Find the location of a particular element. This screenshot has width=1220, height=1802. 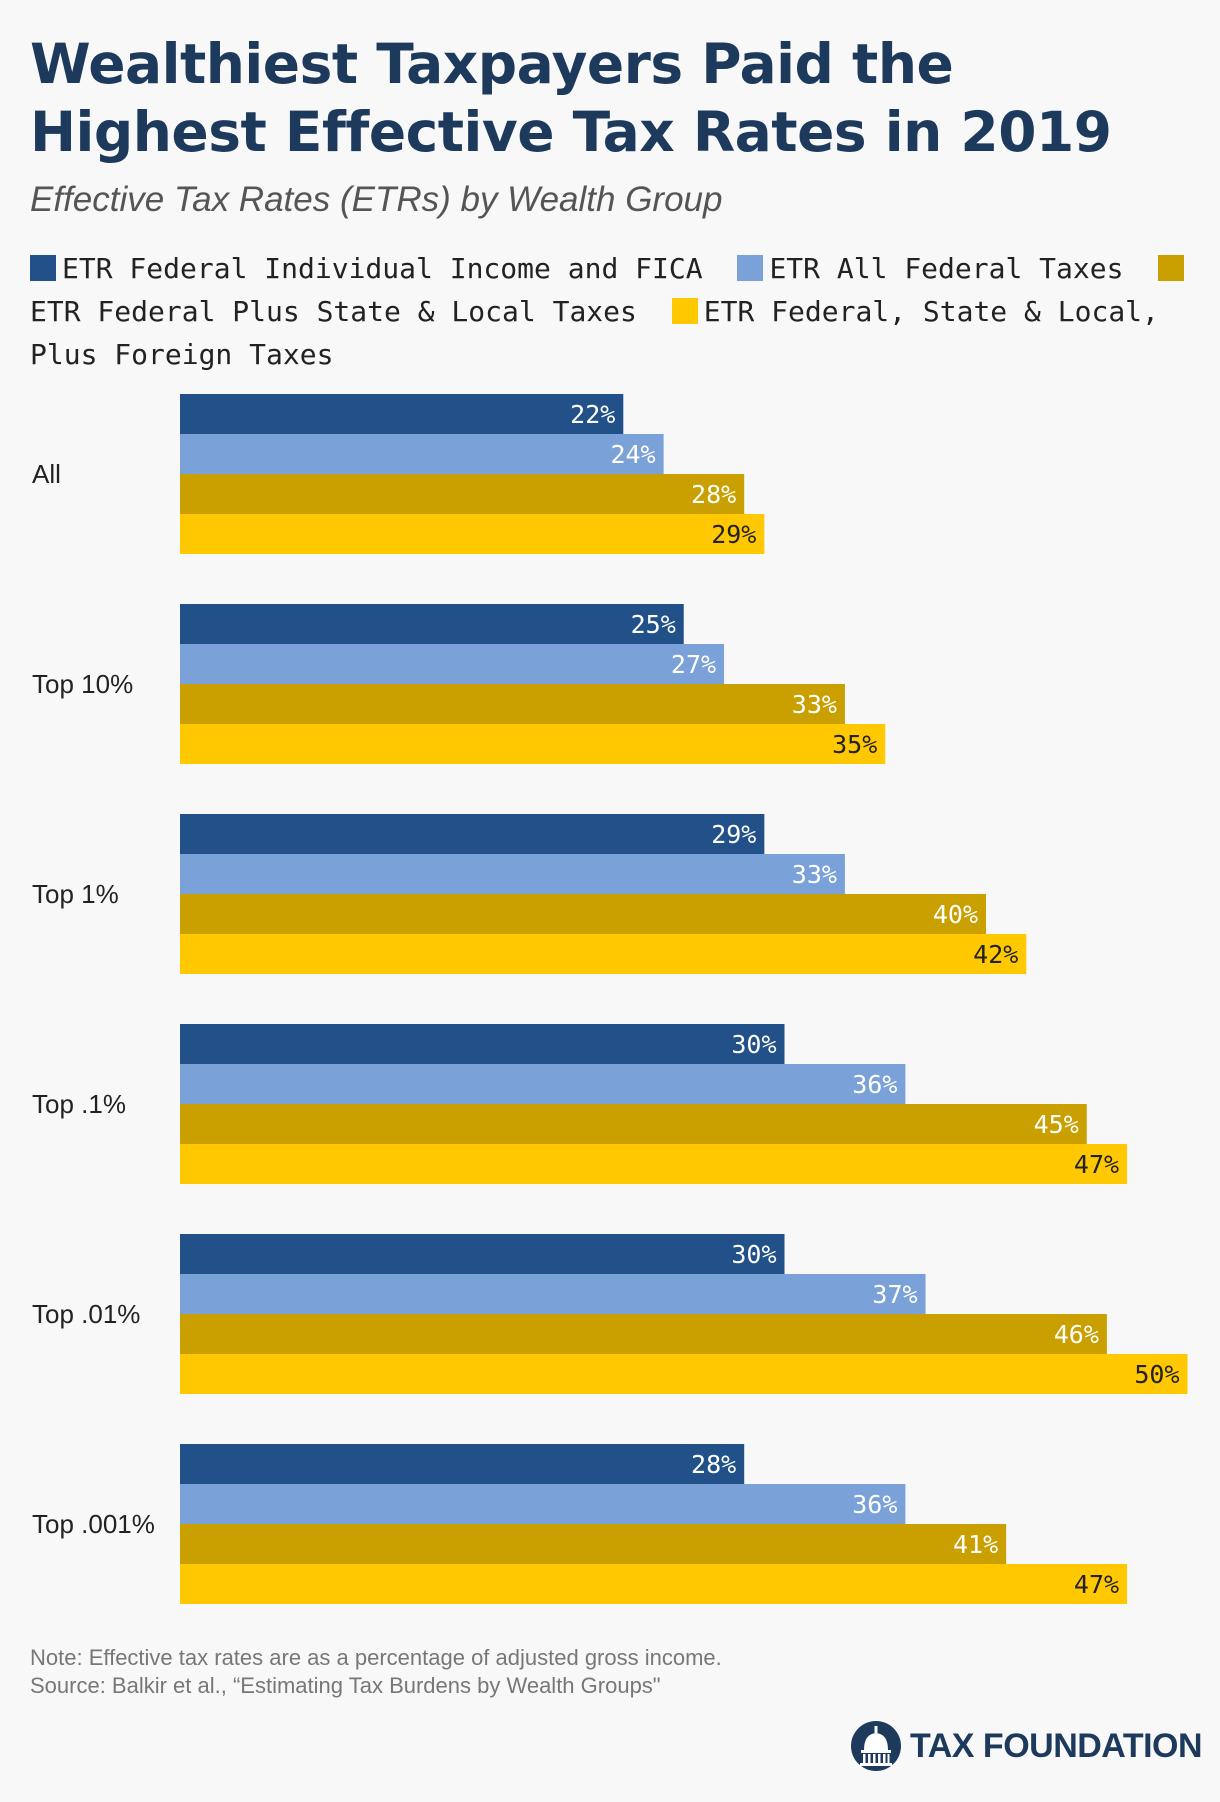

bar-value-label: 41% is located at coordinates (975, 1544).